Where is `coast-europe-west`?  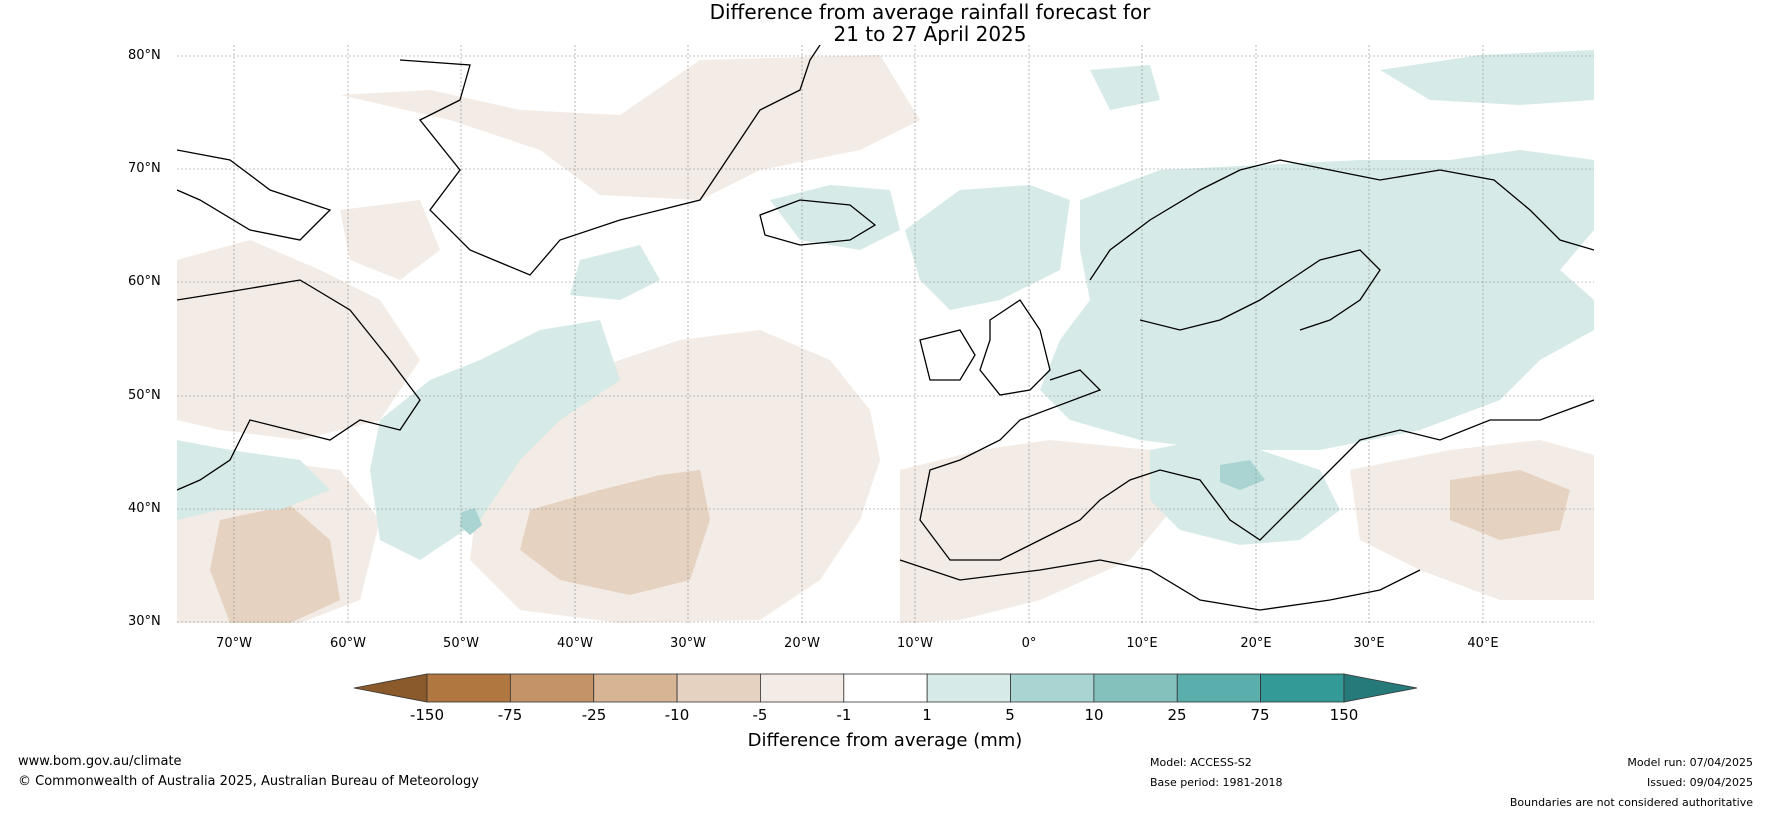 coast-europe-west is located at coordinates (1256, 465).